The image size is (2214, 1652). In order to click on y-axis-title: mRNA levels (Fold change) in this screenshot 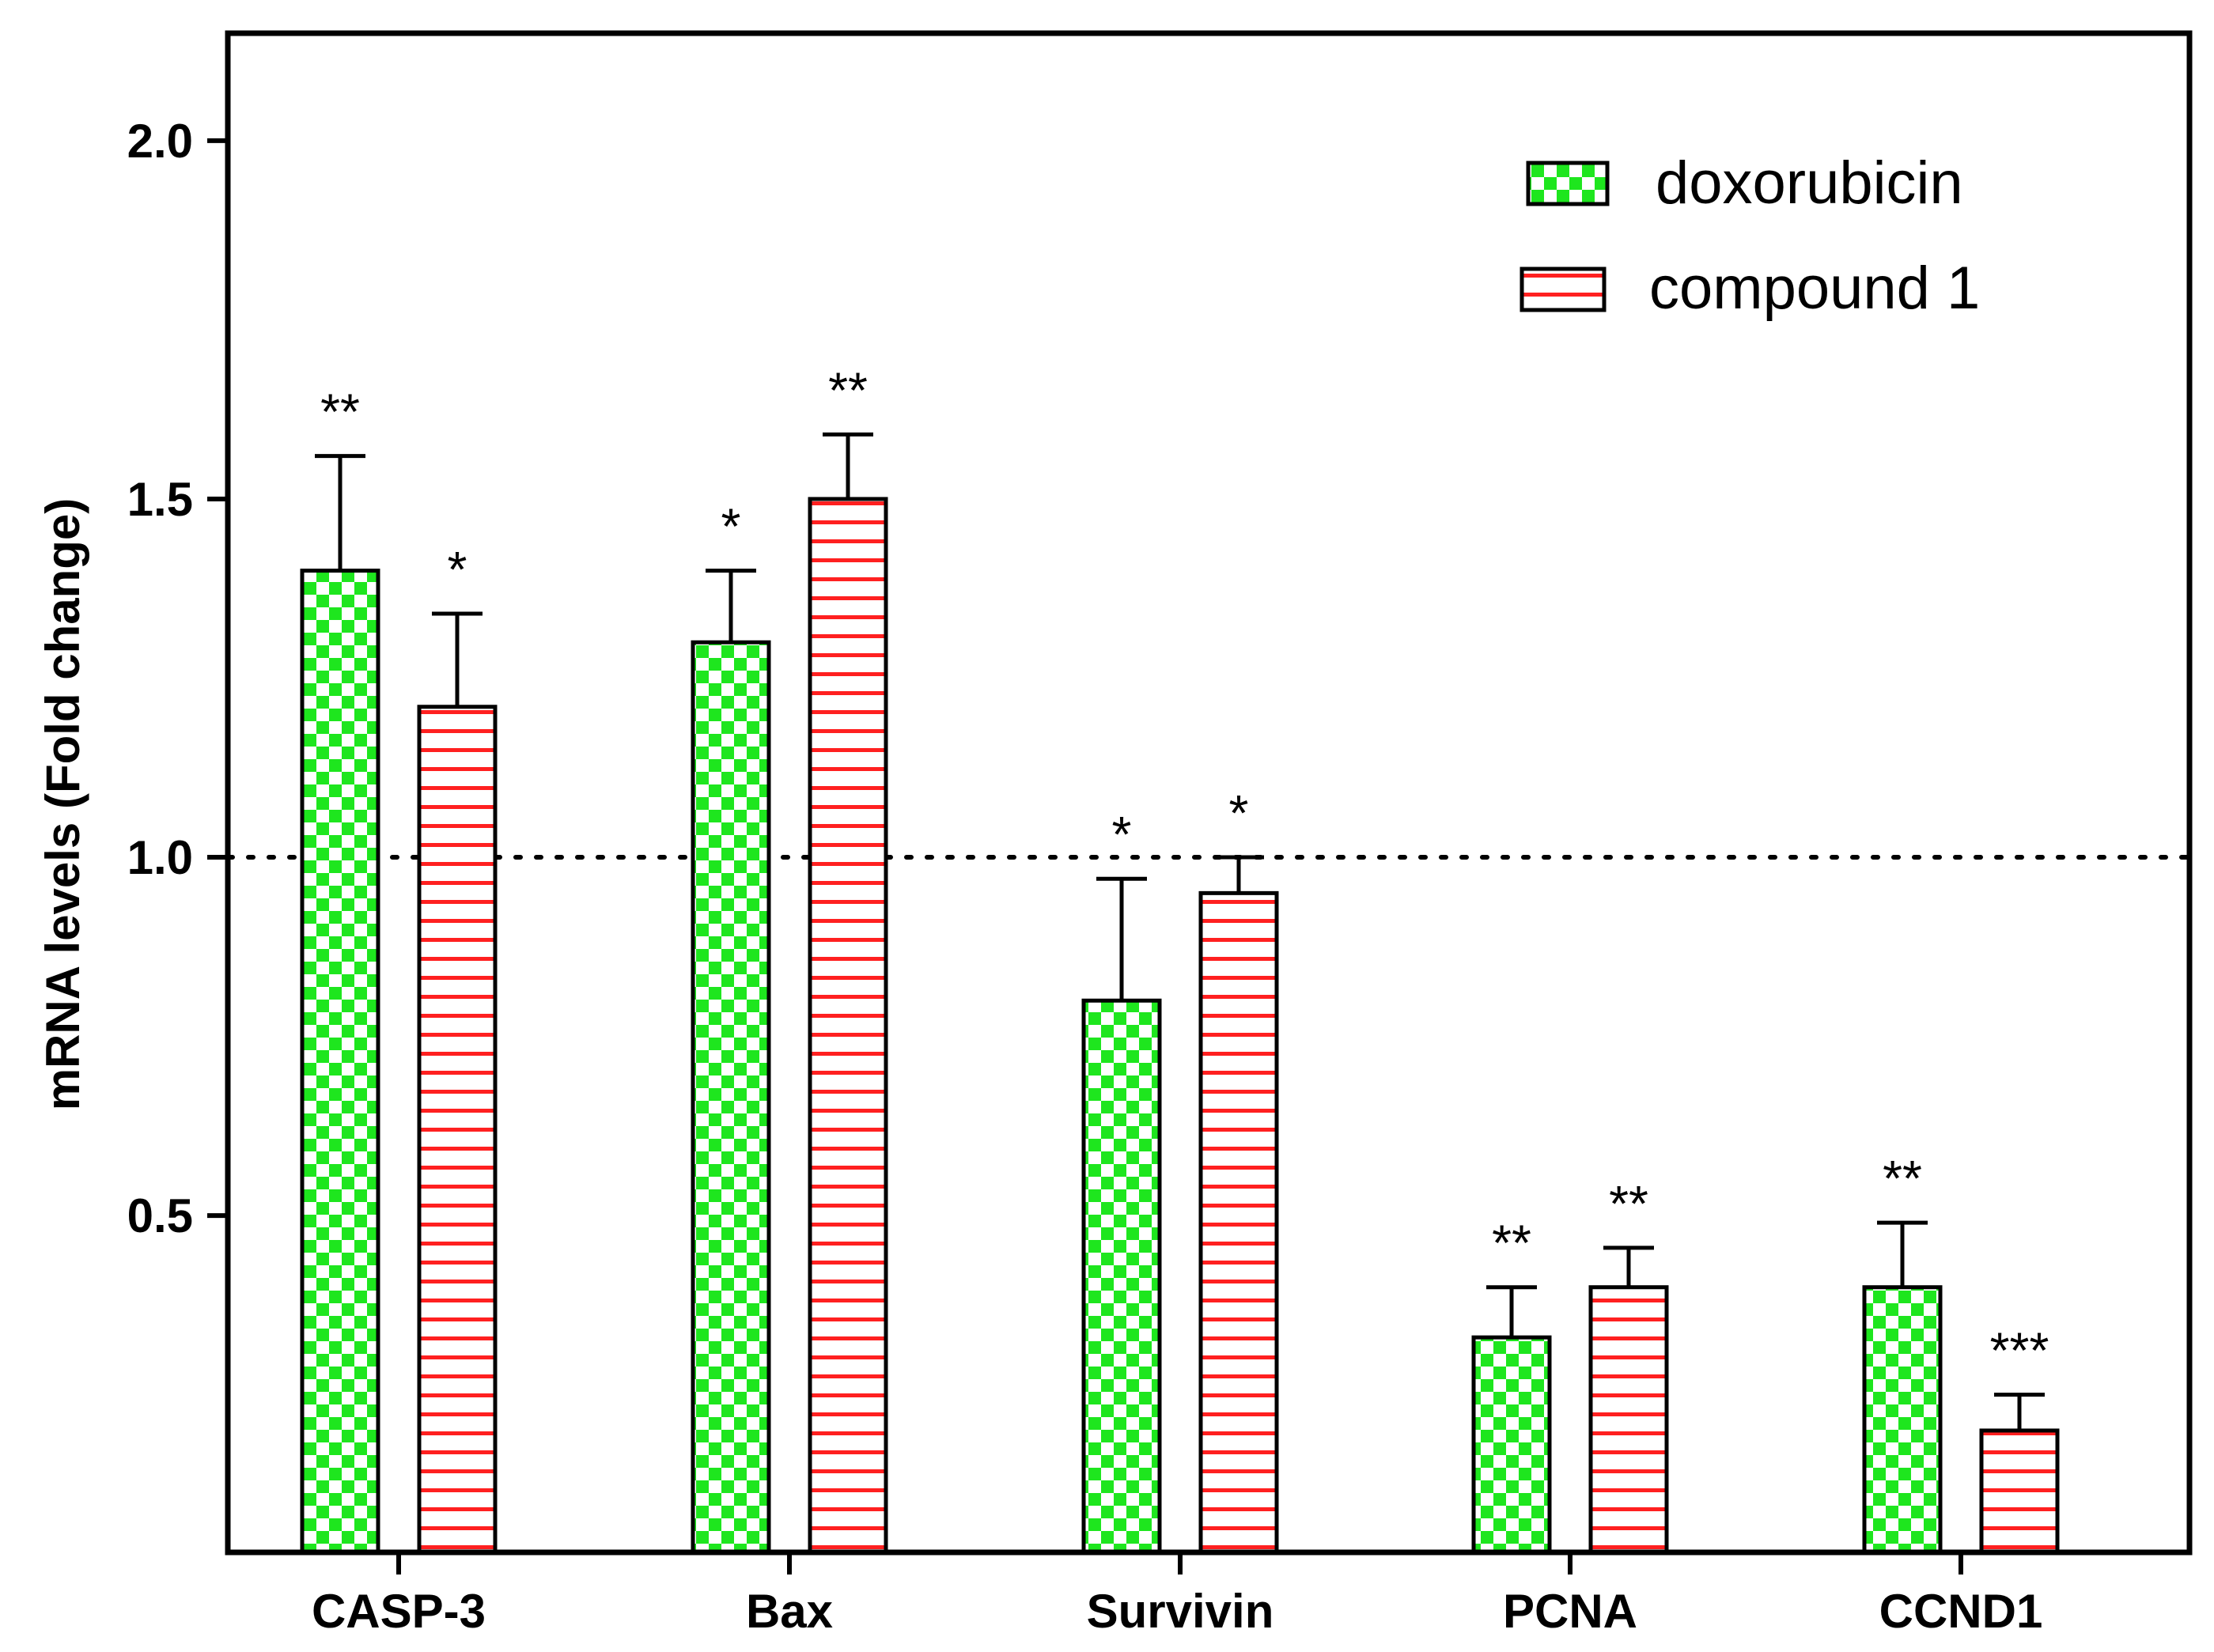, I will do `click(62, 804)`.